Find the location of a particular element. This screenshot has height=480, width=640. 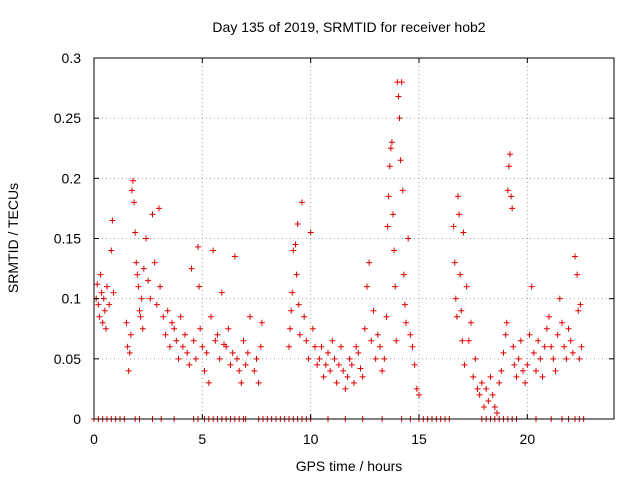

y-tick-label: 0.3 is located at coordinates (72, 58).